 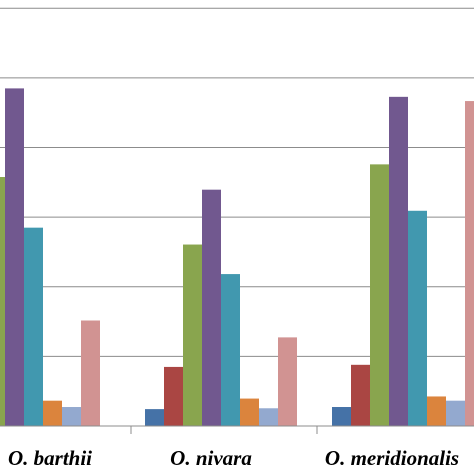 I want to click on category-label: O. barthii, so click(x=50, y=458).